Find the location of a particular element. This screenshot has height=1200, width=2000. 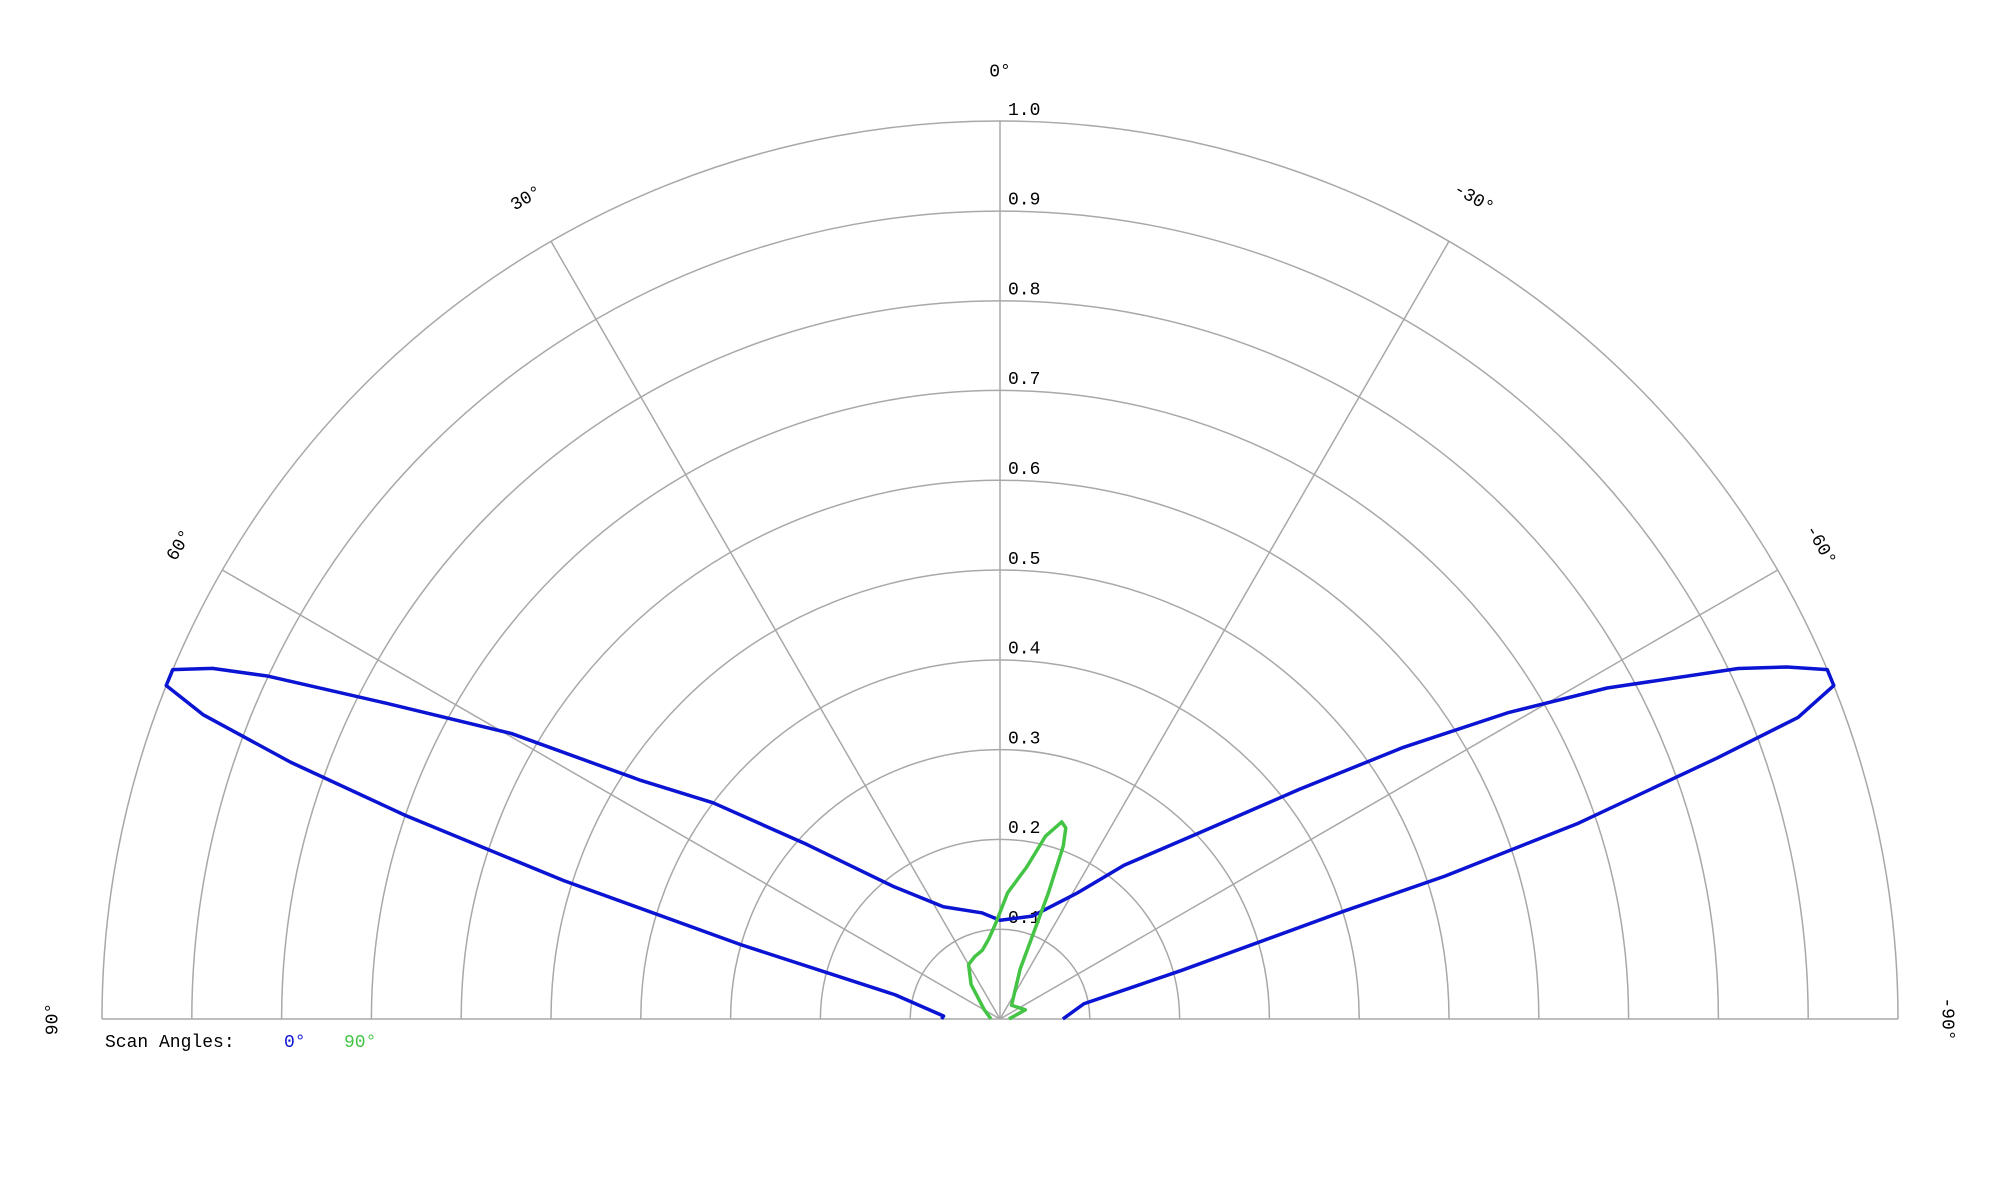

r-tick-label: 0.6 is located at coordinates (1024, 470).